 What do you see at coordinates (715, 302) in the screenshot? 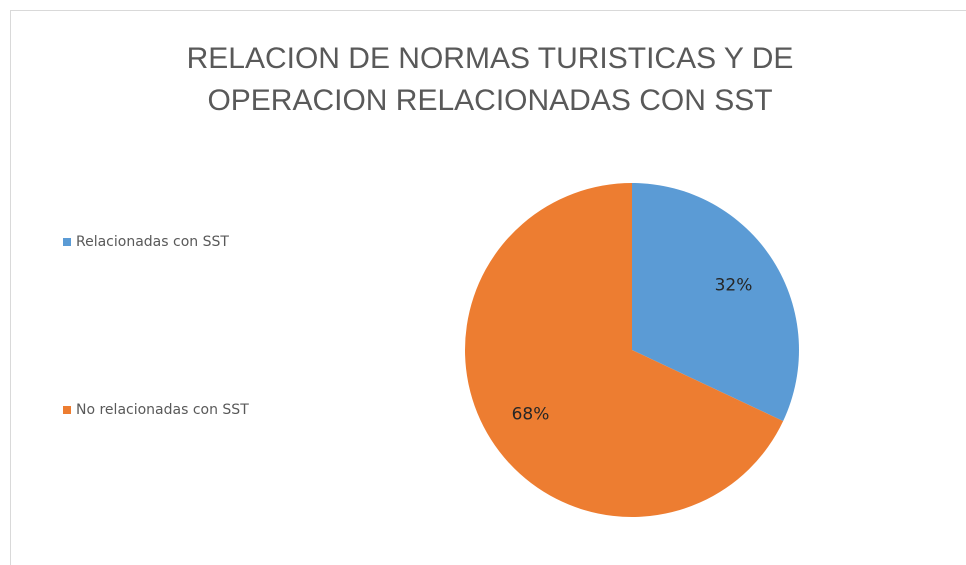
I see `pie-slice` at bounding box center [715, 302].